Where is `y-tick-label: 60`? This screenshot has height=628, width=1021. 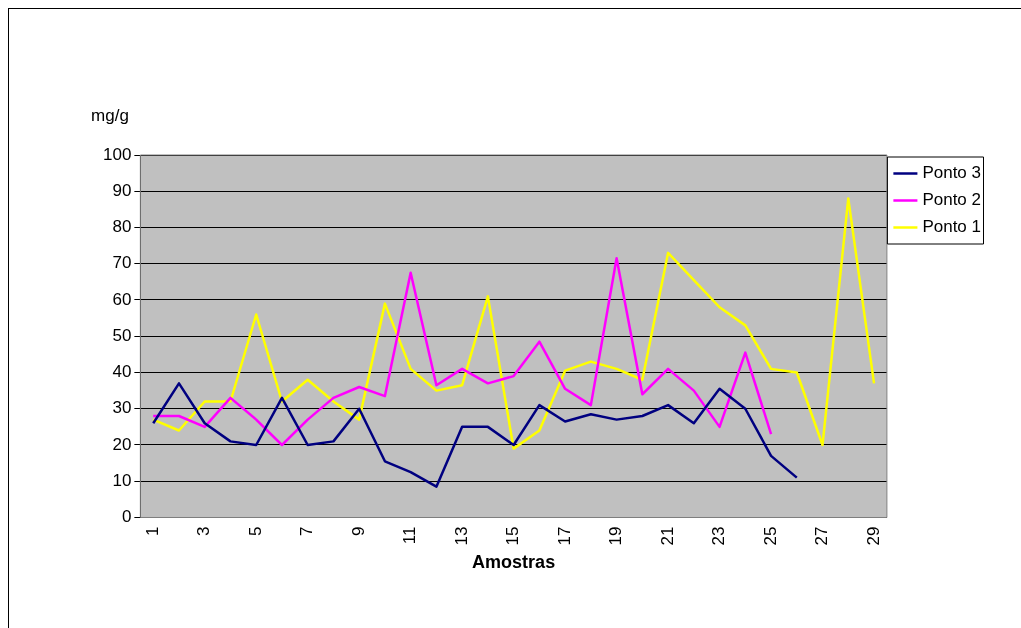
y-tick-label: 60 is located at coordinates (122, 299).